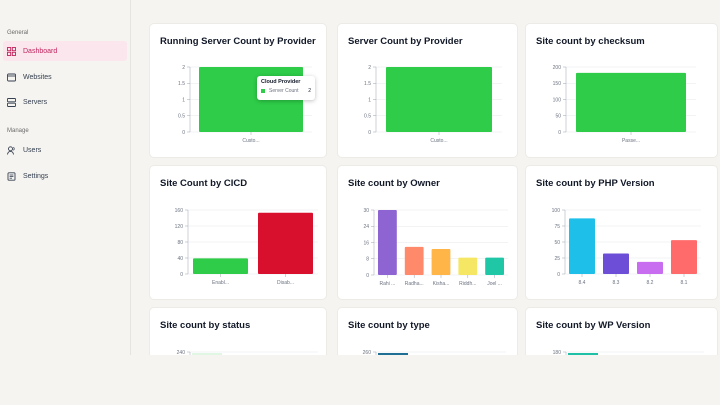 This screenshot has height=405, width=720. Describe the element at coordinates (35, 102) in the screenshot. I see `sidebar-item-label: Servers` at that location.